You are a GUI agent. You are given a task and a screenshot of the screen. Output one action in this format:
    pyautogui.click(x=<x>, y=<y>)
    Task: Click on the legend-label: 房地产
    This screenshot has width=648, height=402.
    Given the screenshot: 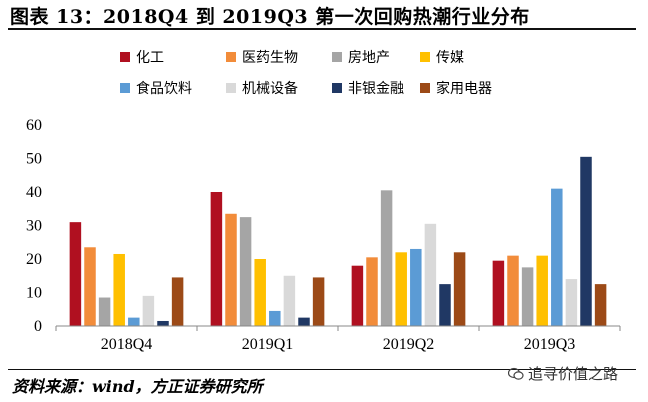 What is the action you would take?
    pyautogui.click(x=369, y=58)
    